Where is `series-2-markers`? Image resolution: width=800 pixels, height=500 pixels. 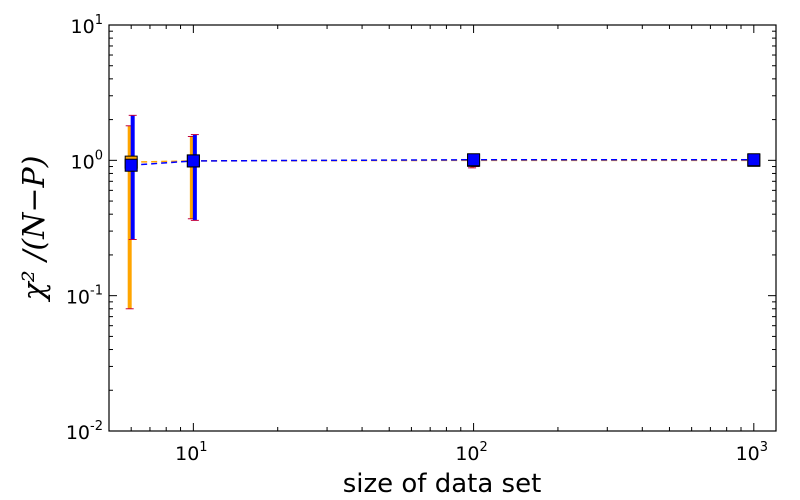 series-2-markers is located at coordinates (442, 162).